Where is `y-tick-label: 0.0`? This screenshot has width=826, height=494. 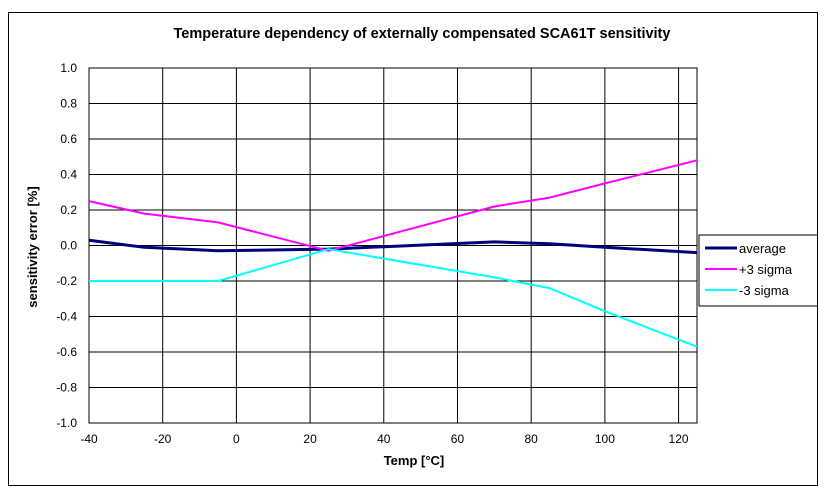 y-tick-label: 0.0 is located at coordinates (68, 246).